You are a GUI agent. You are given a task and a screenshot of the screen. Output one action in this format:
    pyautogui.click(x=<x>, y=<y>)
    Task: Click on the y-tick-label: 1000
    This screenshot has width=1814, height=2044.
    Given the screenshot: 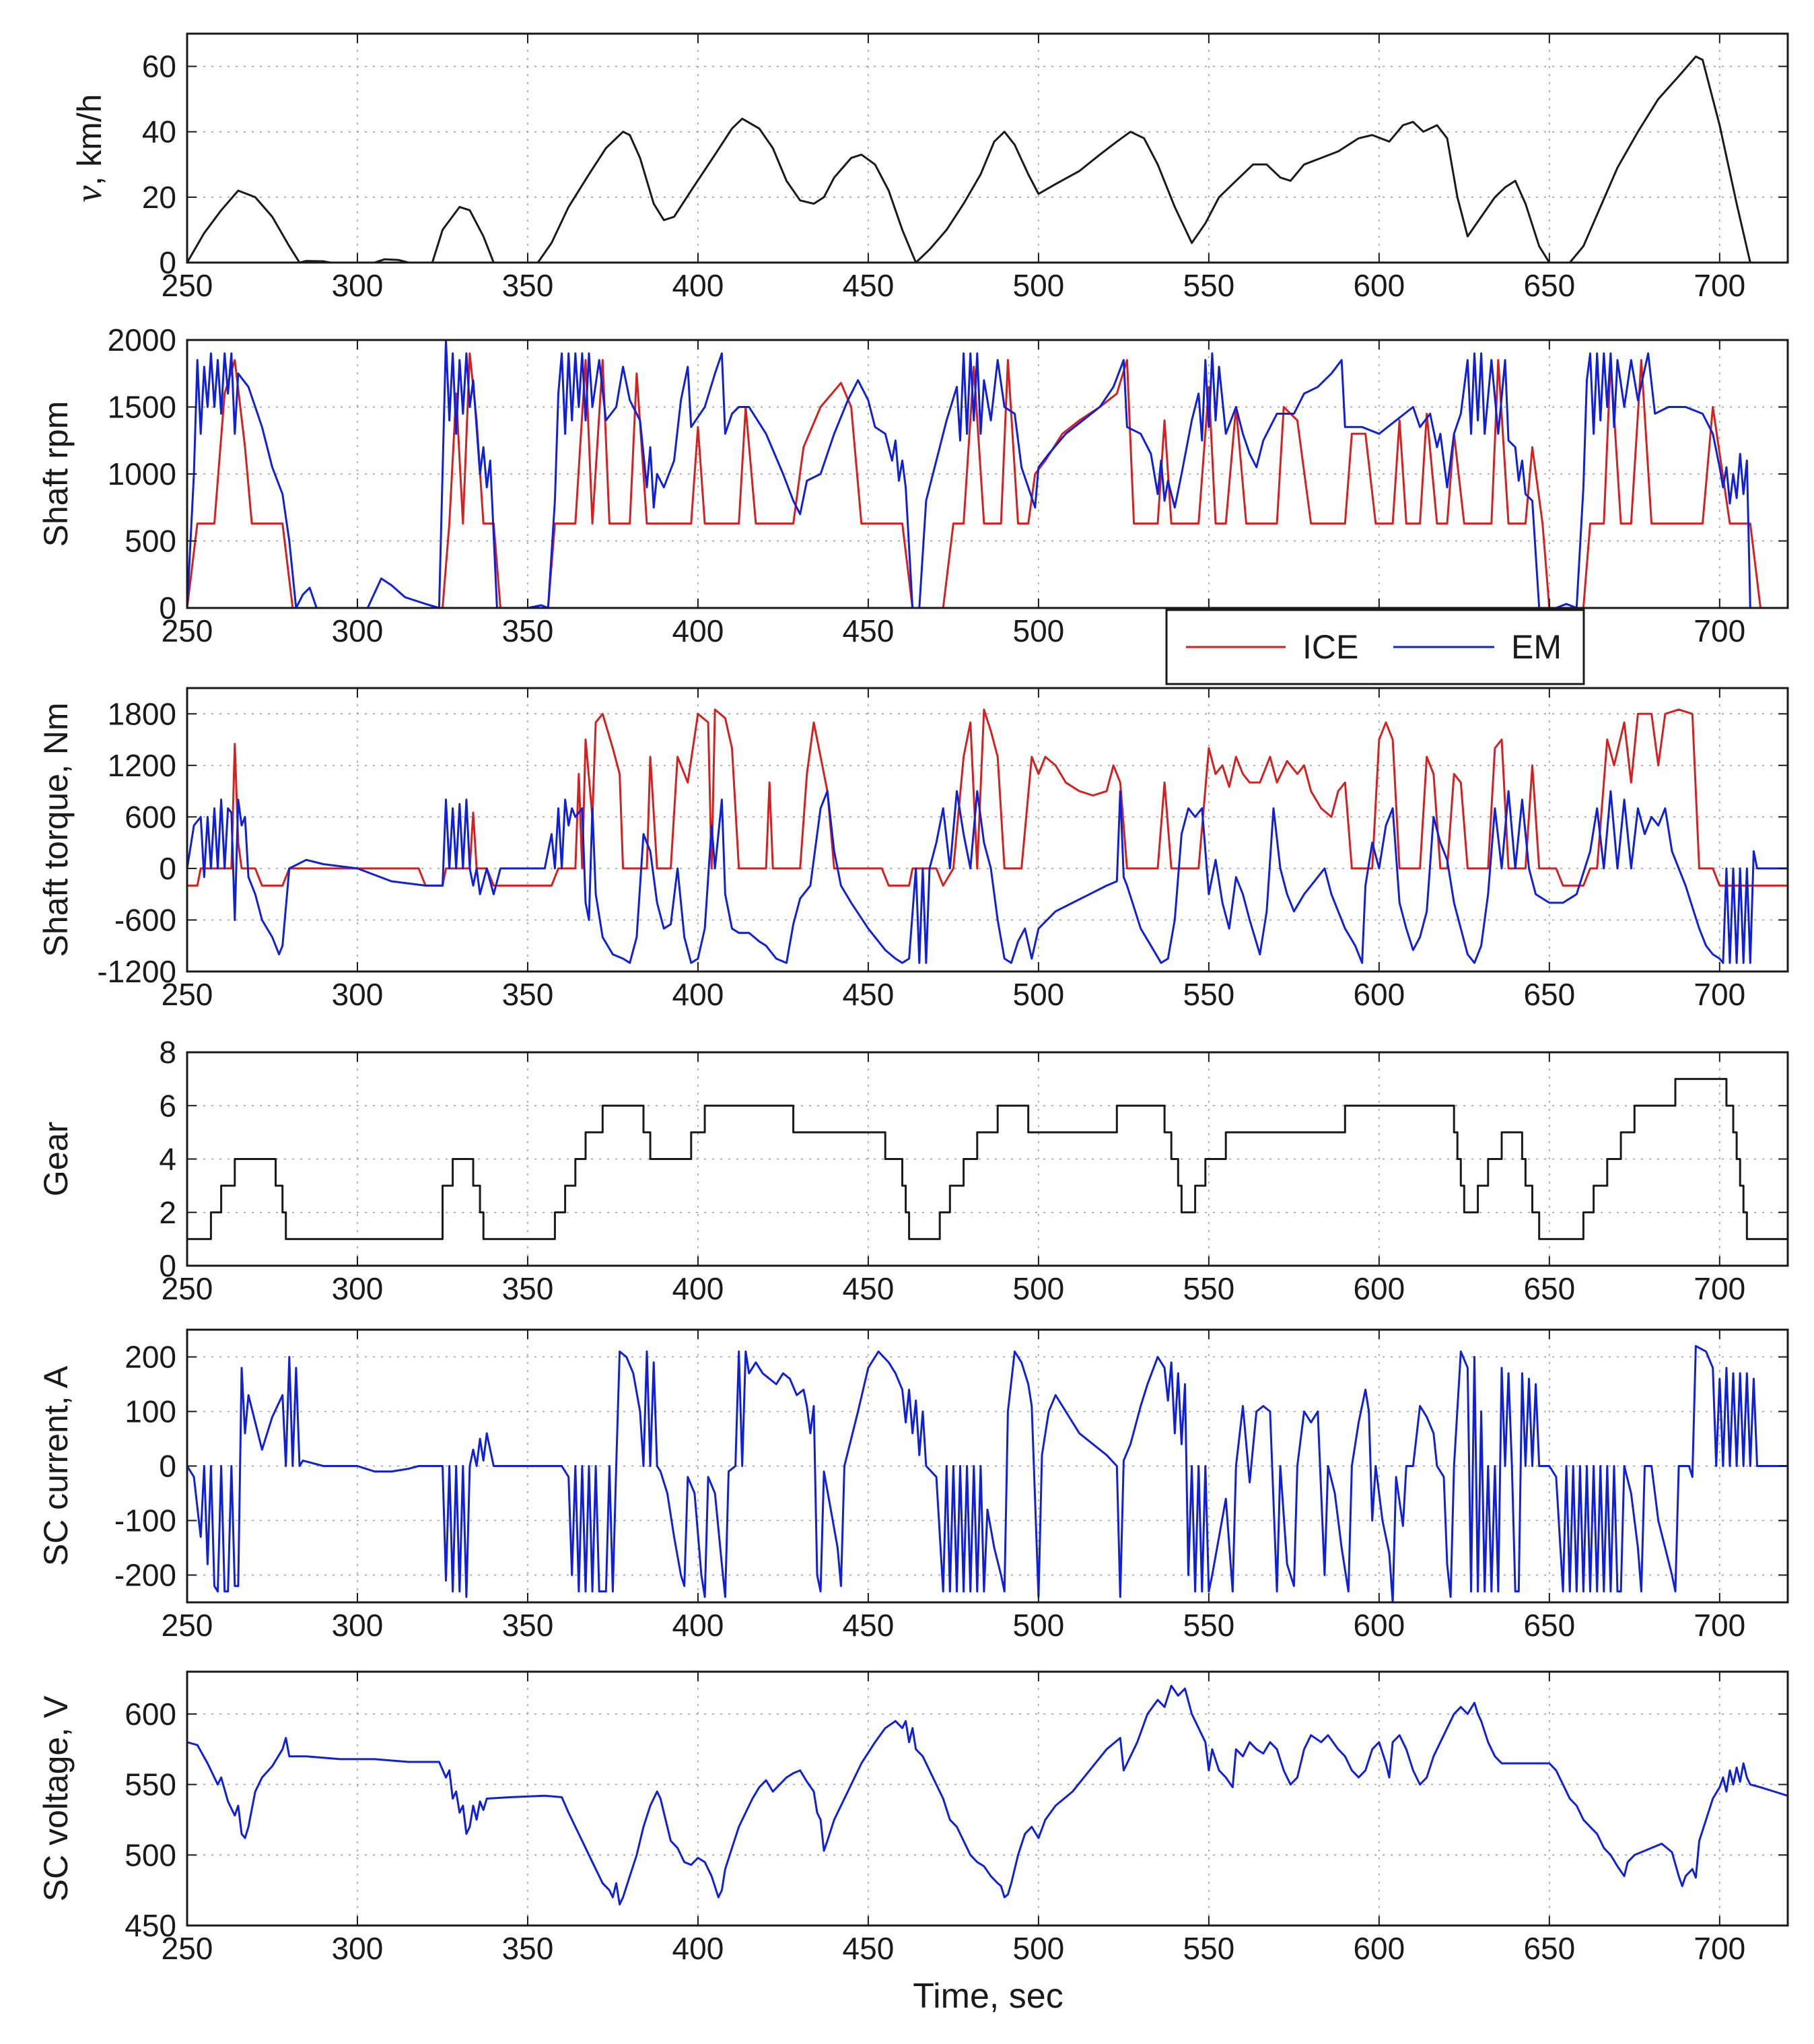 What is the action you would take?
    pyautogui.click(x=142, y=473)
    